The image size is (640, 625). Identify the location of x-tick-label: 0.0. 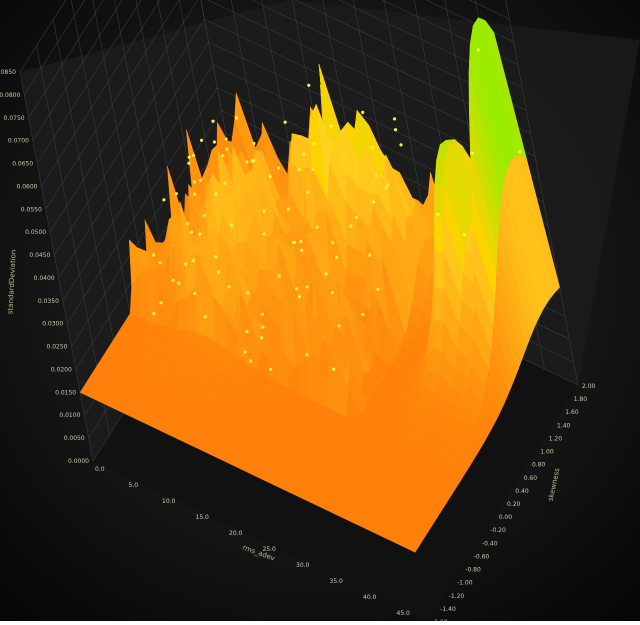
(100, 469).